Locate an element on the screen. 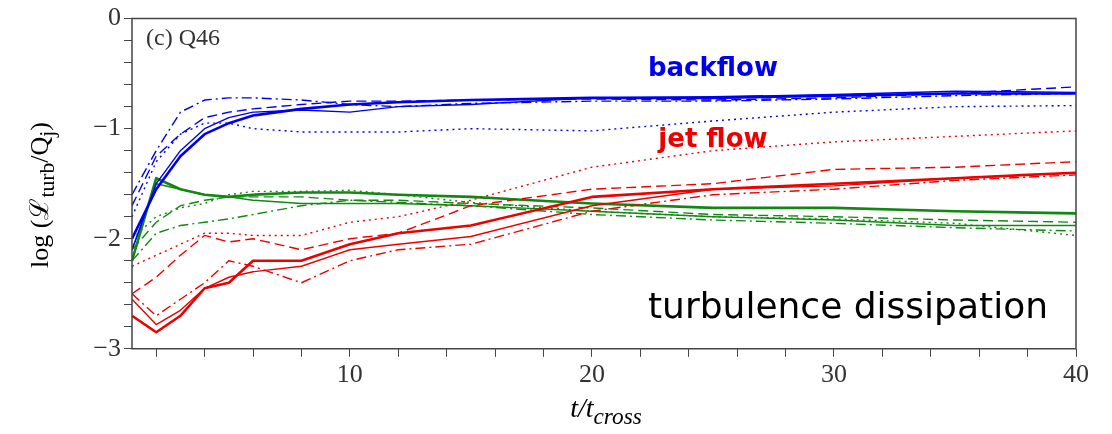 This screenshot has height=434, width=1112. series-label: jet flow is located at coordinates (712, 137).